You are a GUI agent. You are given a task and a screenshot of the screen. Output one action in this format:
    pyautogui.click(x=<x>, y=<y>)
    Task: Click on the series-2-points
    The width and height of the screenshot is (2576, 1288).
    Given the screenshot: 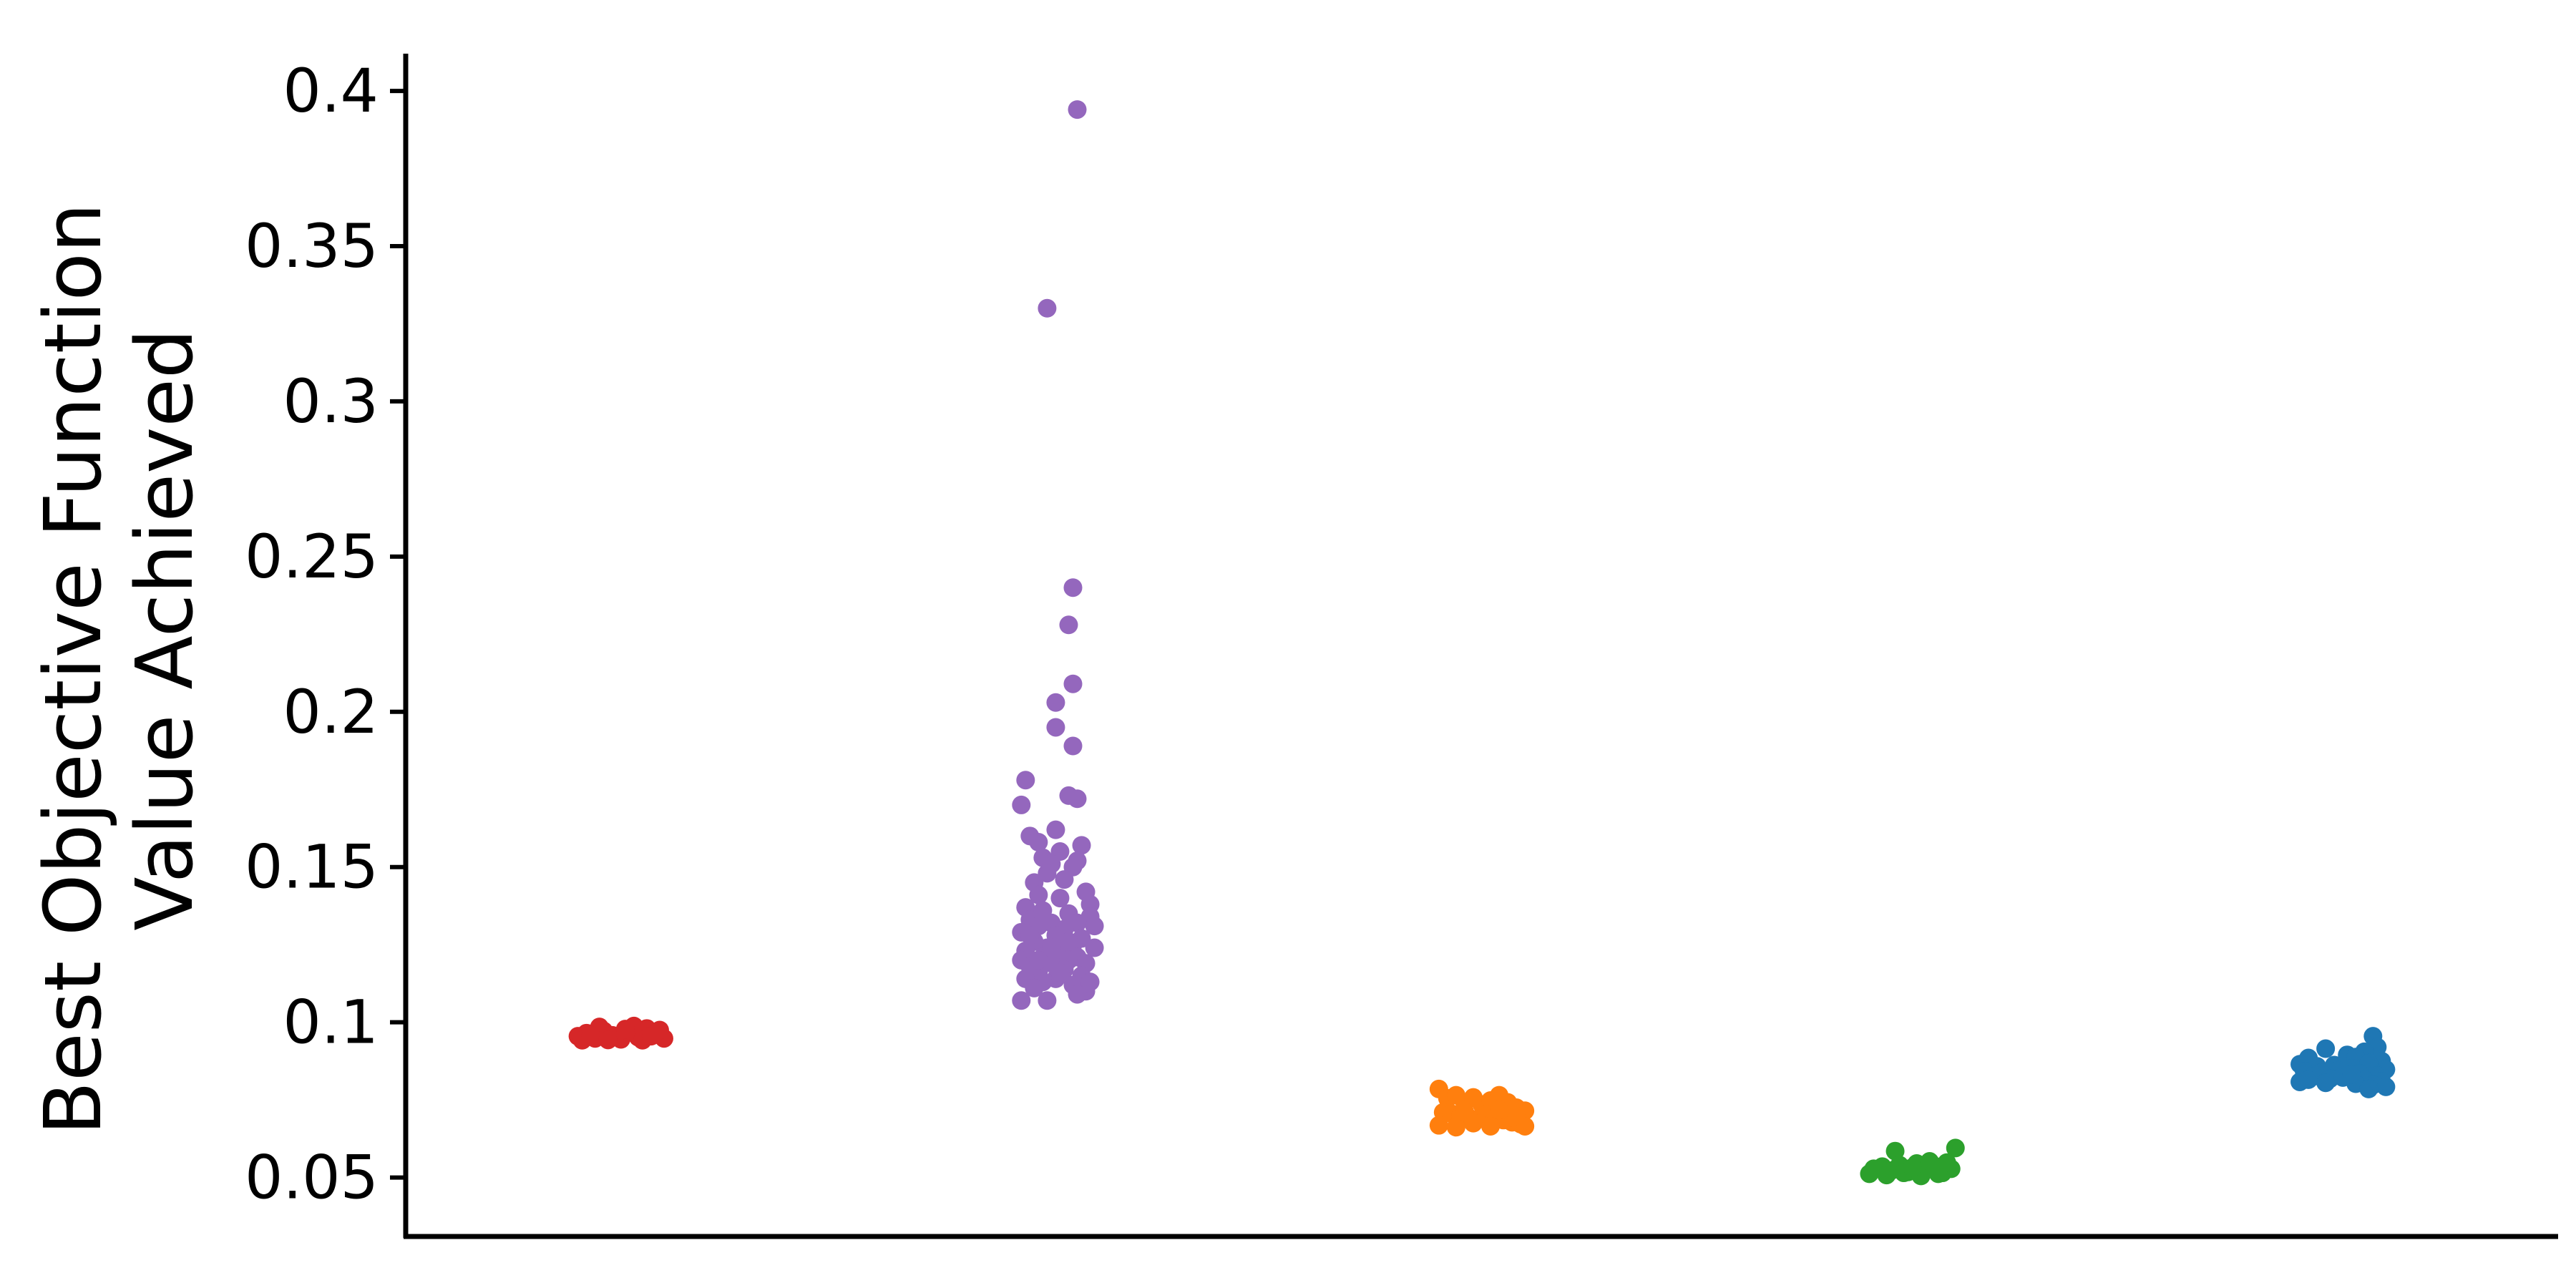 What is the action you would take?
    pyautogui.click(x=1482, y=1108)
    